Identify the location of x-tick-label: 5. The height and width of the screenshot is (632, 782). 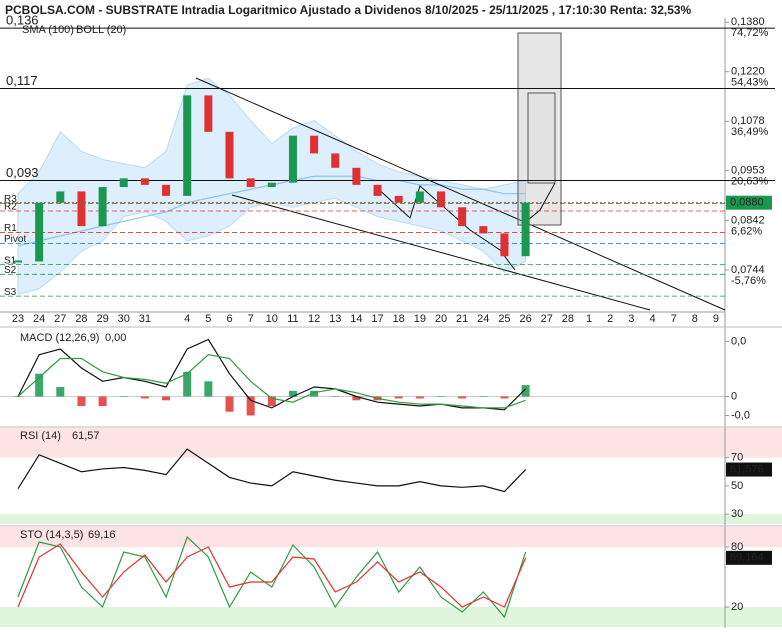
(208, 319).